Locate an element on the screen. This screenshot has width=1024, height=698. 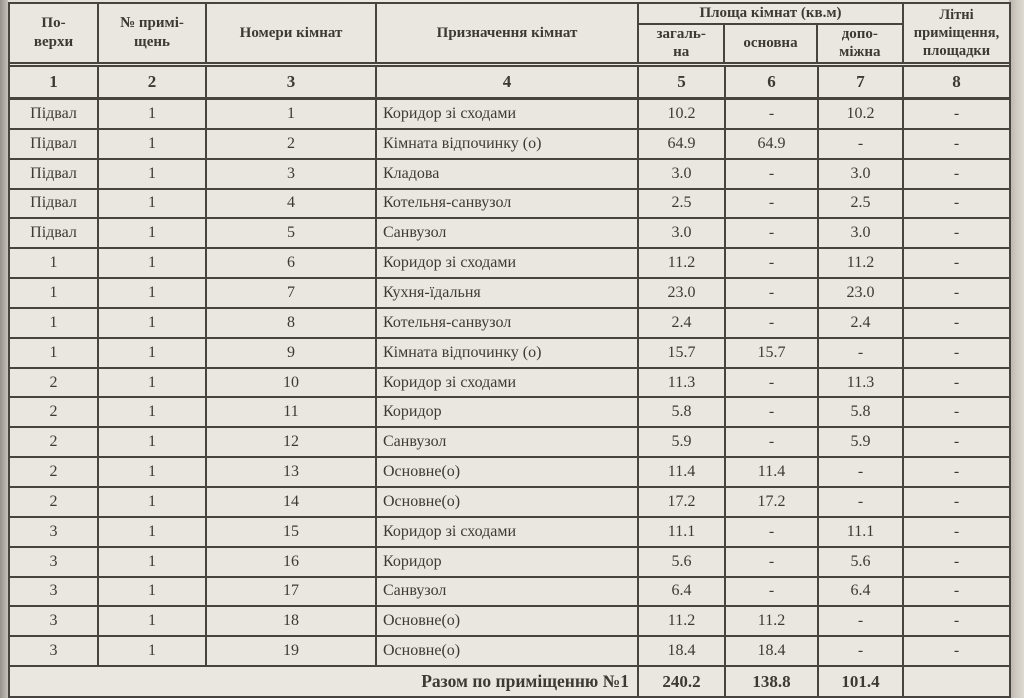
table-row: 3 1 15 Коридор зі сходами 11.1 - 11.1 - is located at coordinates (509, 532).